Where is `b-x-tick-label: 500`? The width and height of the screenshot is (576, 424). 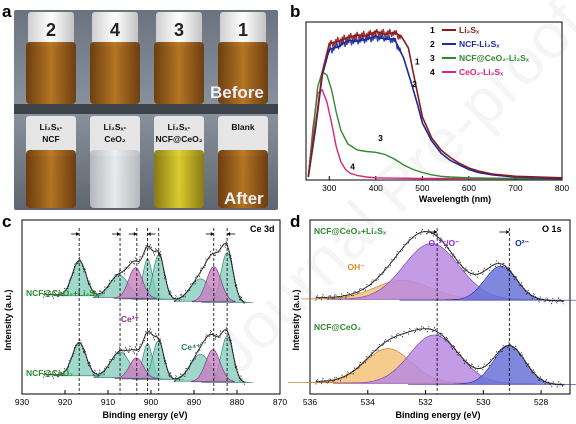 b-x-tick-label: 500 is located at coordinates (422, 188).